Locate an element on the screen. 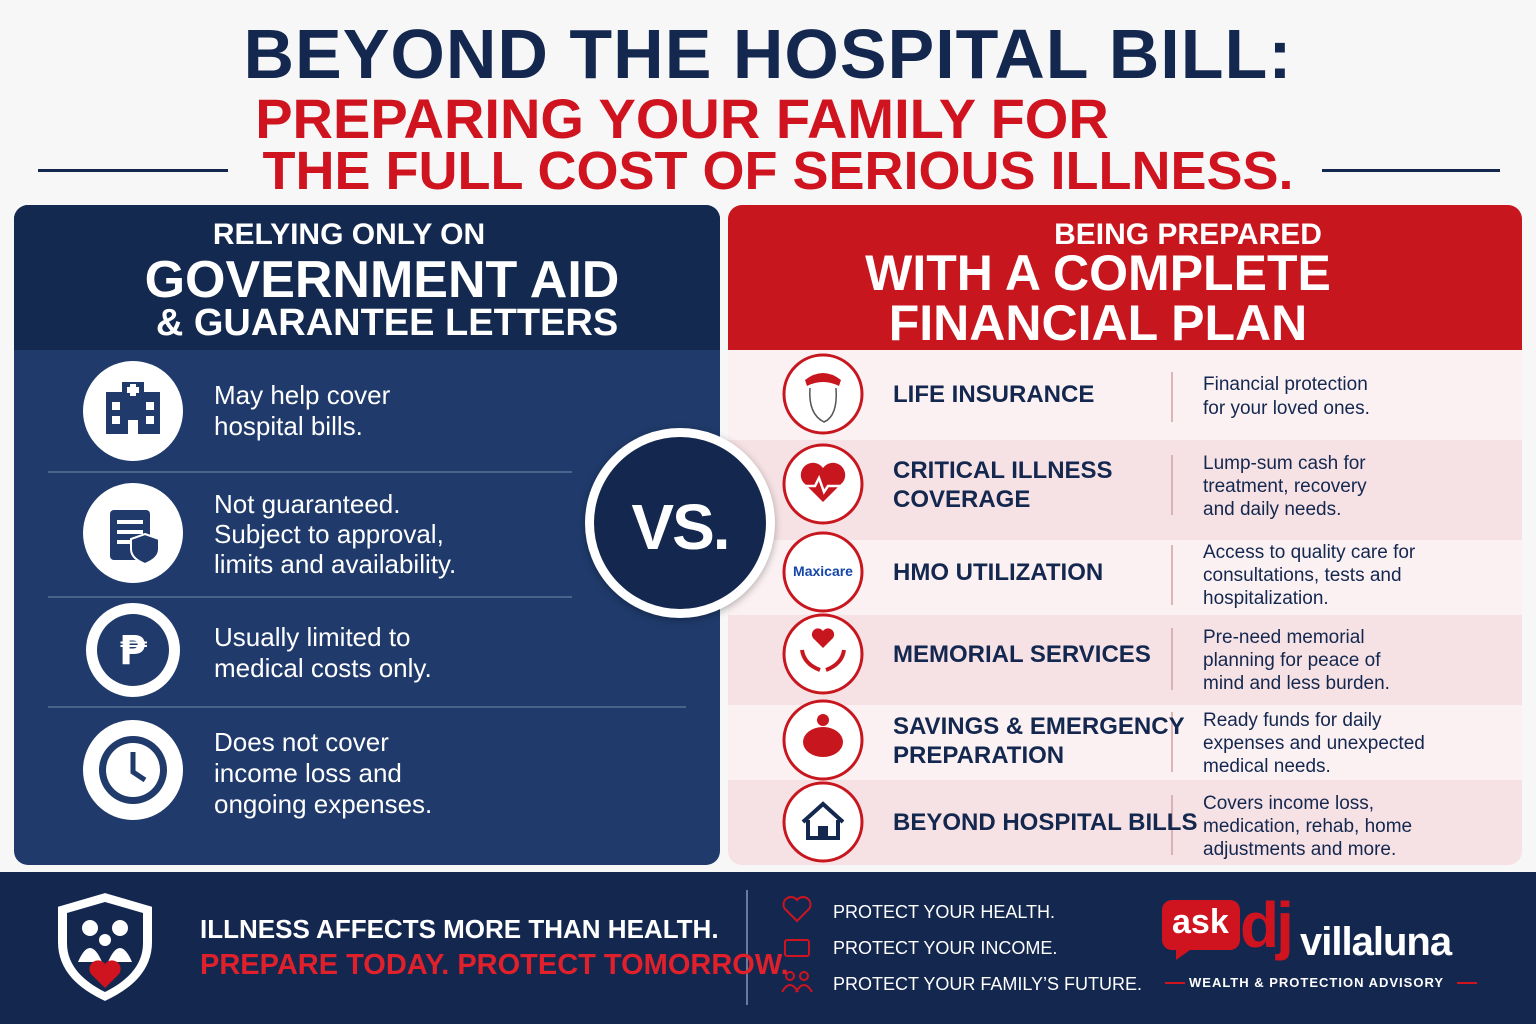 The image size is (1536, 1024). footer-message: PREPARE TODAY. PROTECT TOMORROW. is located at coordinates (494, 965).